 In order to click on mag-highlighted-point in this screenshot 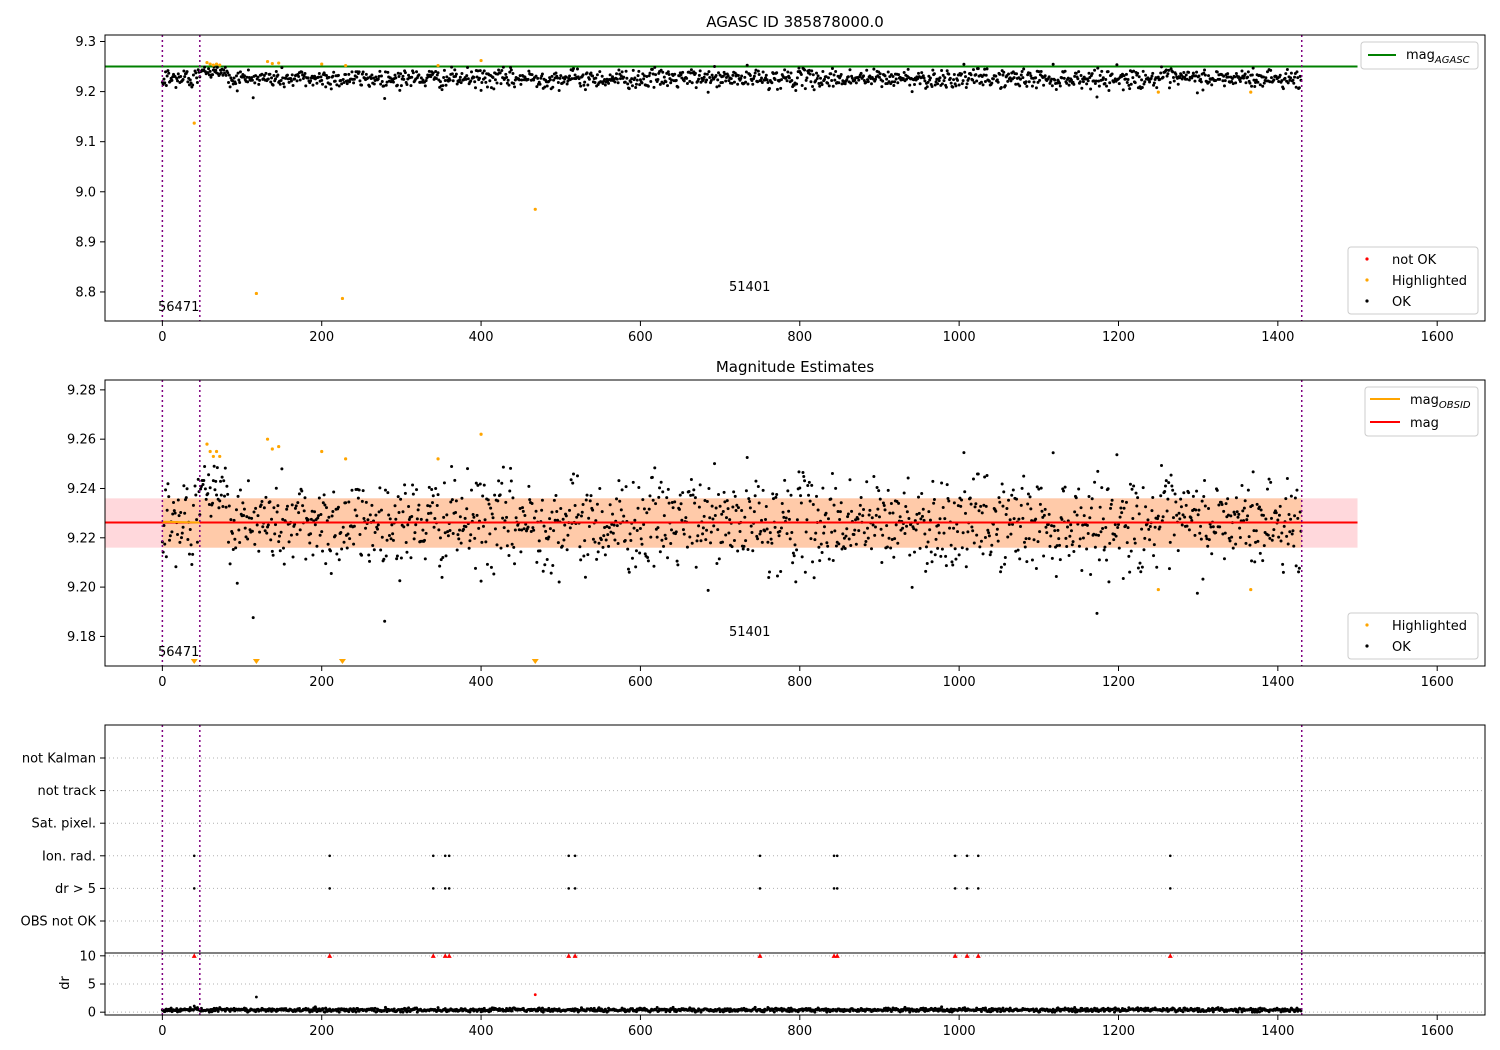, I will do `click(481, 434)`.